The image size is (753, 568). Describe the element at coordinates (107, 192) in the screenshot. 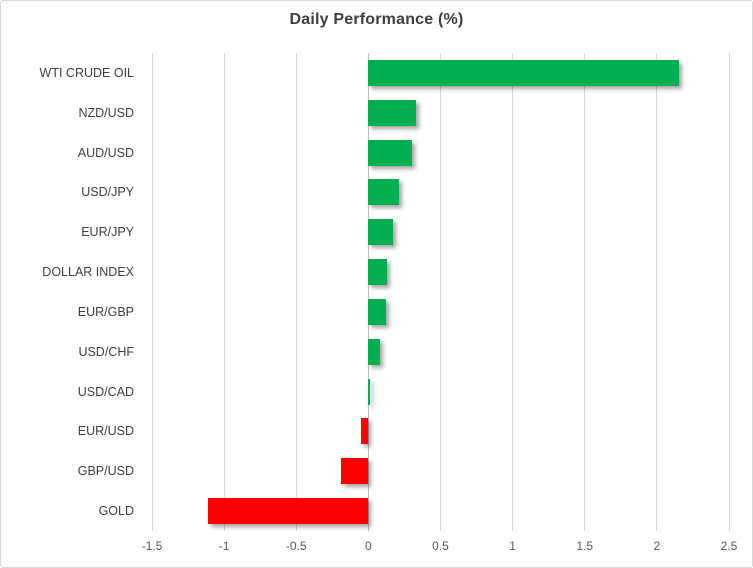

I see `category-label: USD/JPY` at that location.